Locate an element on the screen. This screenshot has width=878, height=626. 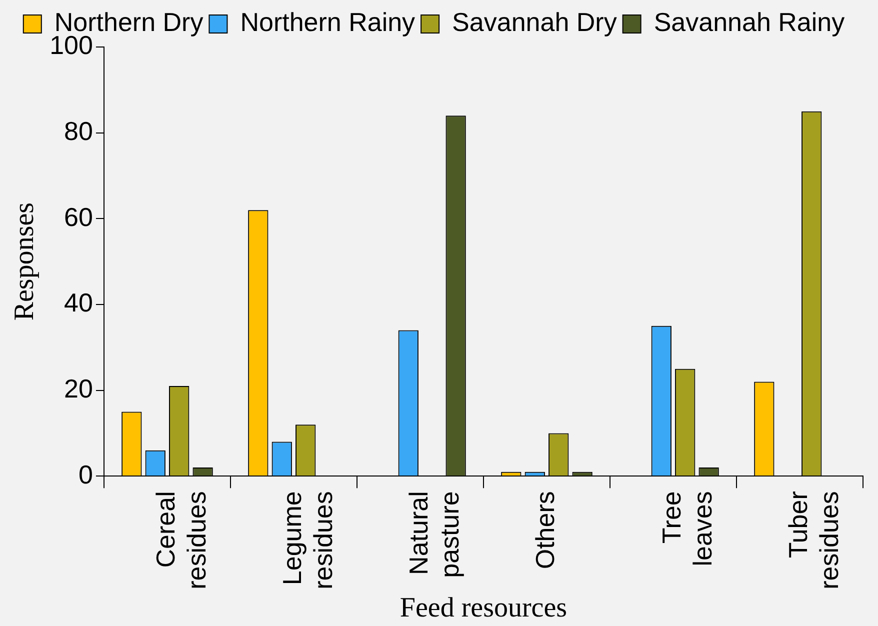
x-tick-label: Natural pasture is located at coordinates (434, 534).